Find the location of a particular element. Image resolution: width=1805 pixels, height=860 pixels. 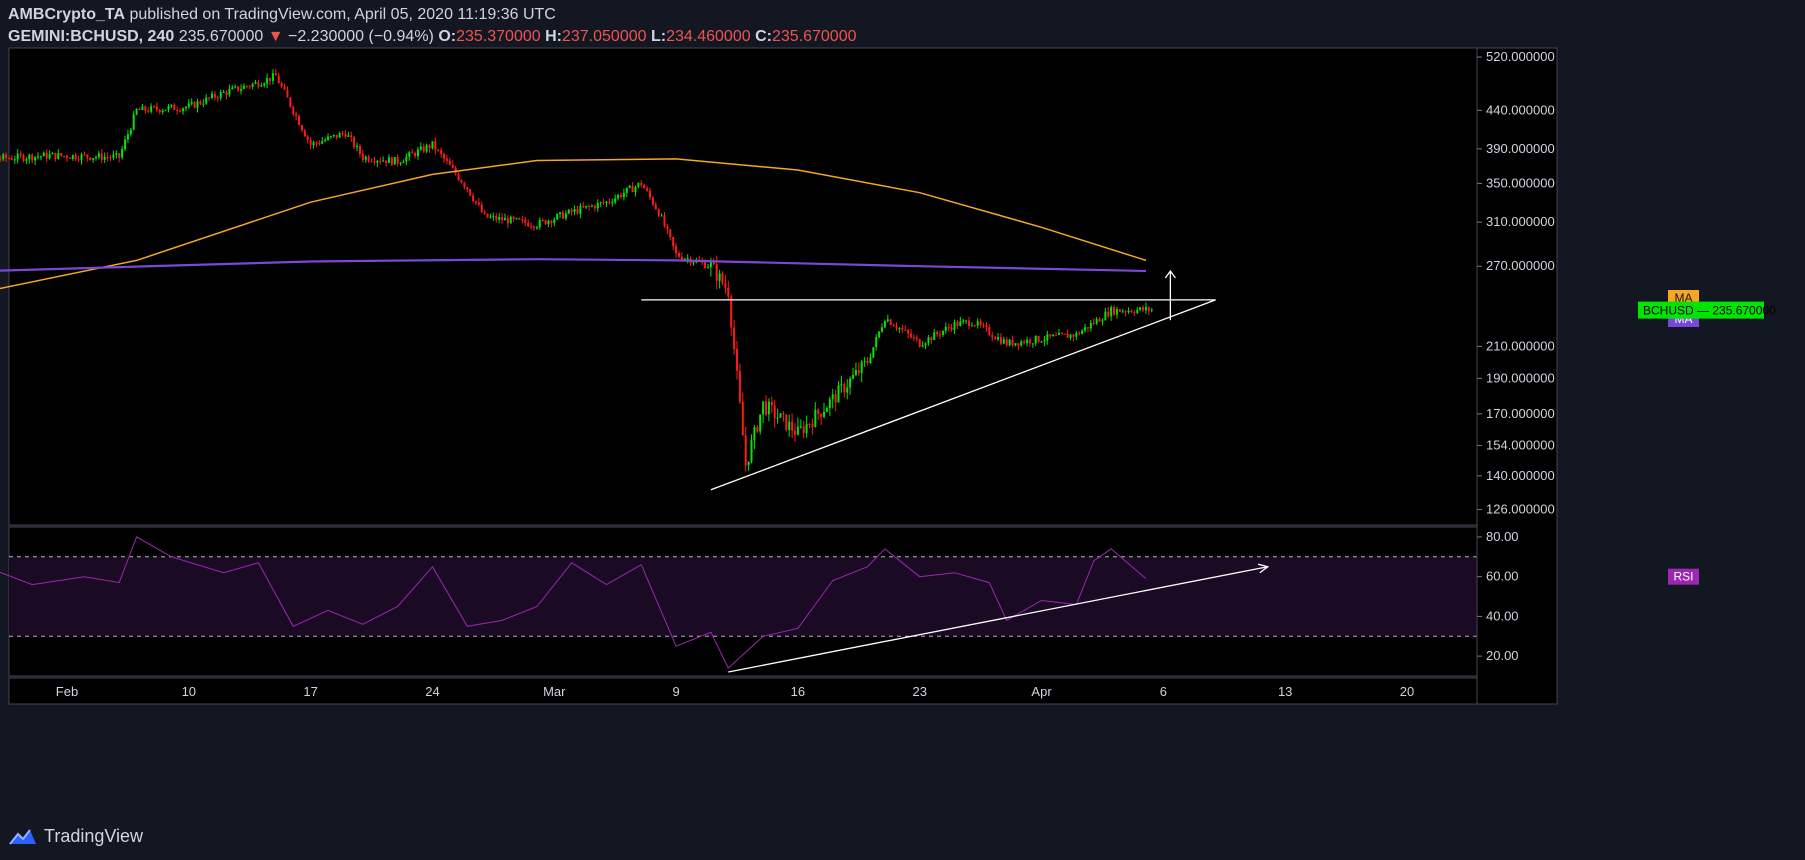

time-tick-label-6: 16 is located at coordinates (798, 691).